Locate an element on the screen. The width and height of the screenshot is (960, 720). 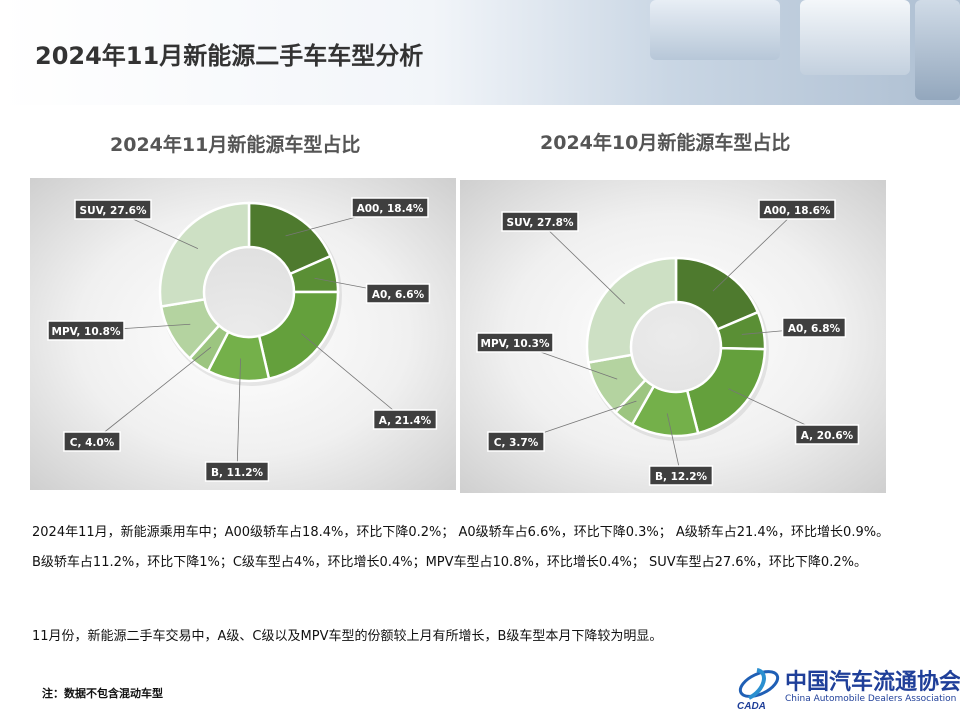
footnote: 注：数据不包含混动车型 is located at coordinates (102, 693).